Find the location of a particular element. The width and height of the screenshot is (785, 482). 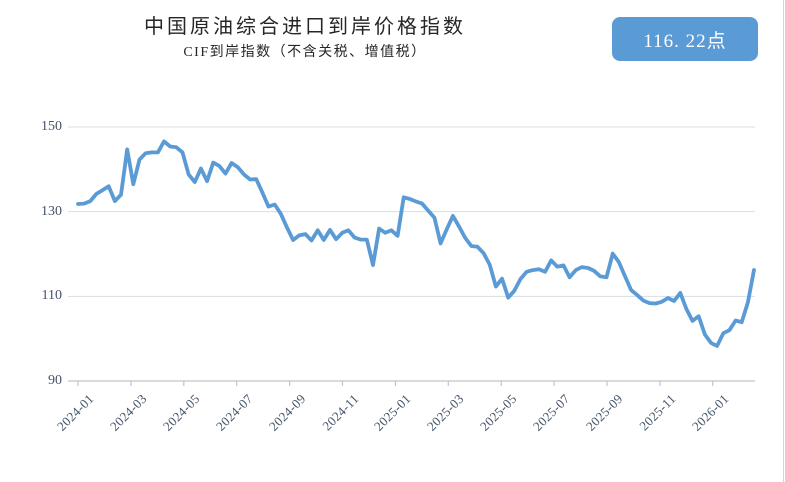

title-block: 中国原油综合进口到岸价格指数 CIF到岸指数（不含关税、增值税） is located at coordinates (305, 38).